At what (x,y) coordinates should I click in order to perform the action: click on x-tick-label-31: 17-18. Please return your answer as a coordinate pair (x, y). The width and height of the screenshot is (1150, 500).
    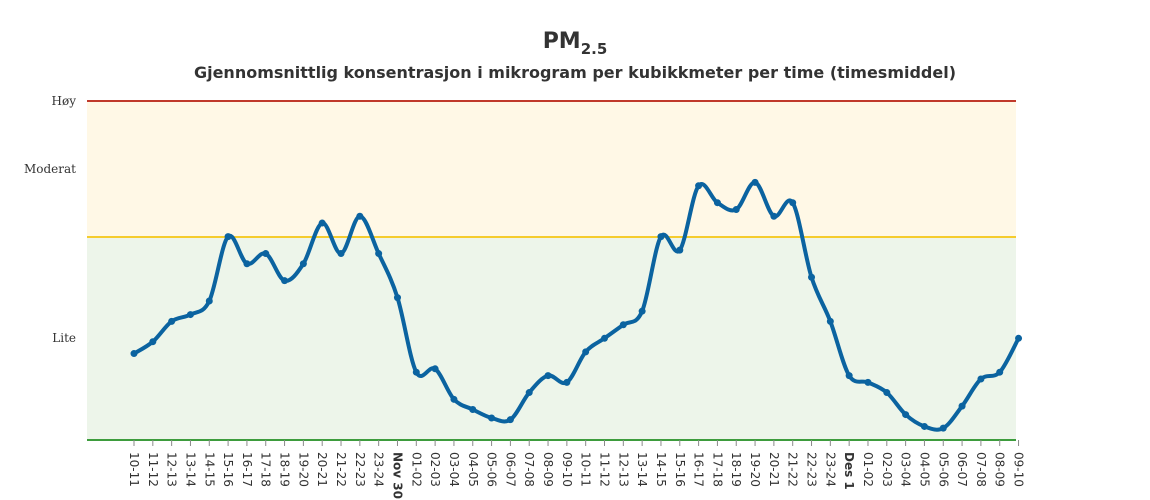
    Looking at the image, I should click on (717, 469).